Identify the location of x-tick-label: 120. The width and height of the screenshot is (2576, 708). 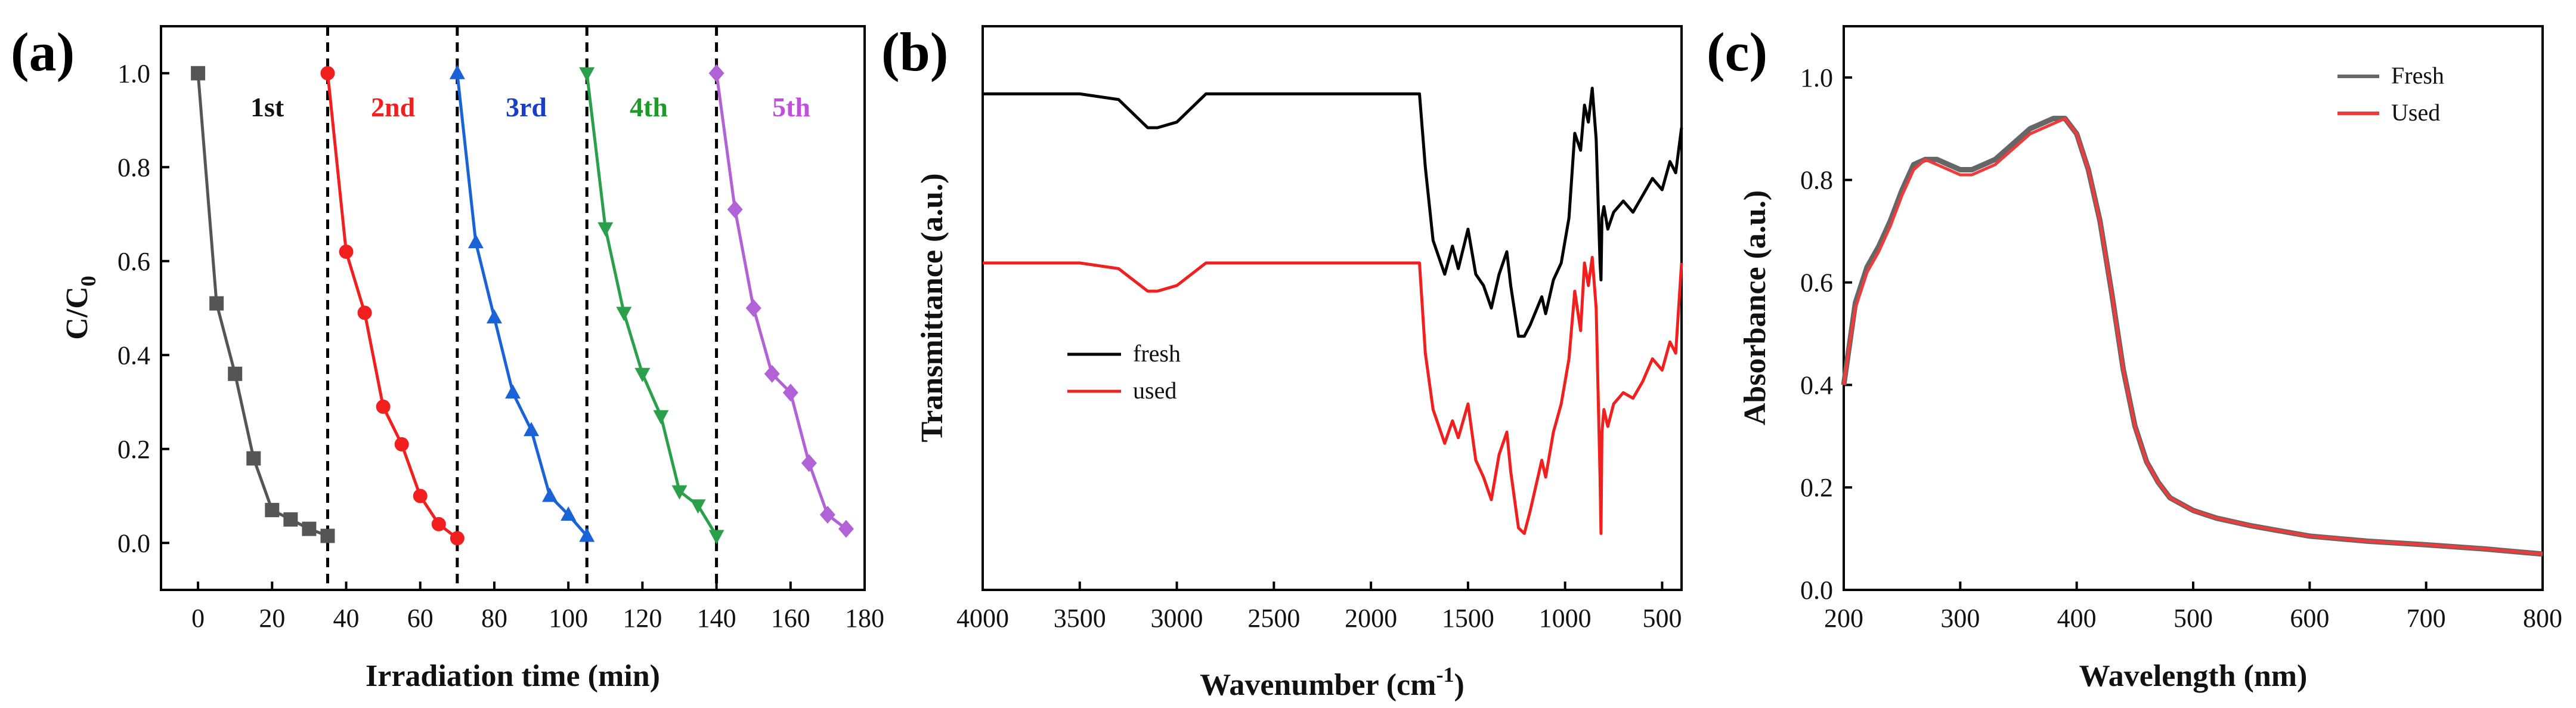
(642, 618).